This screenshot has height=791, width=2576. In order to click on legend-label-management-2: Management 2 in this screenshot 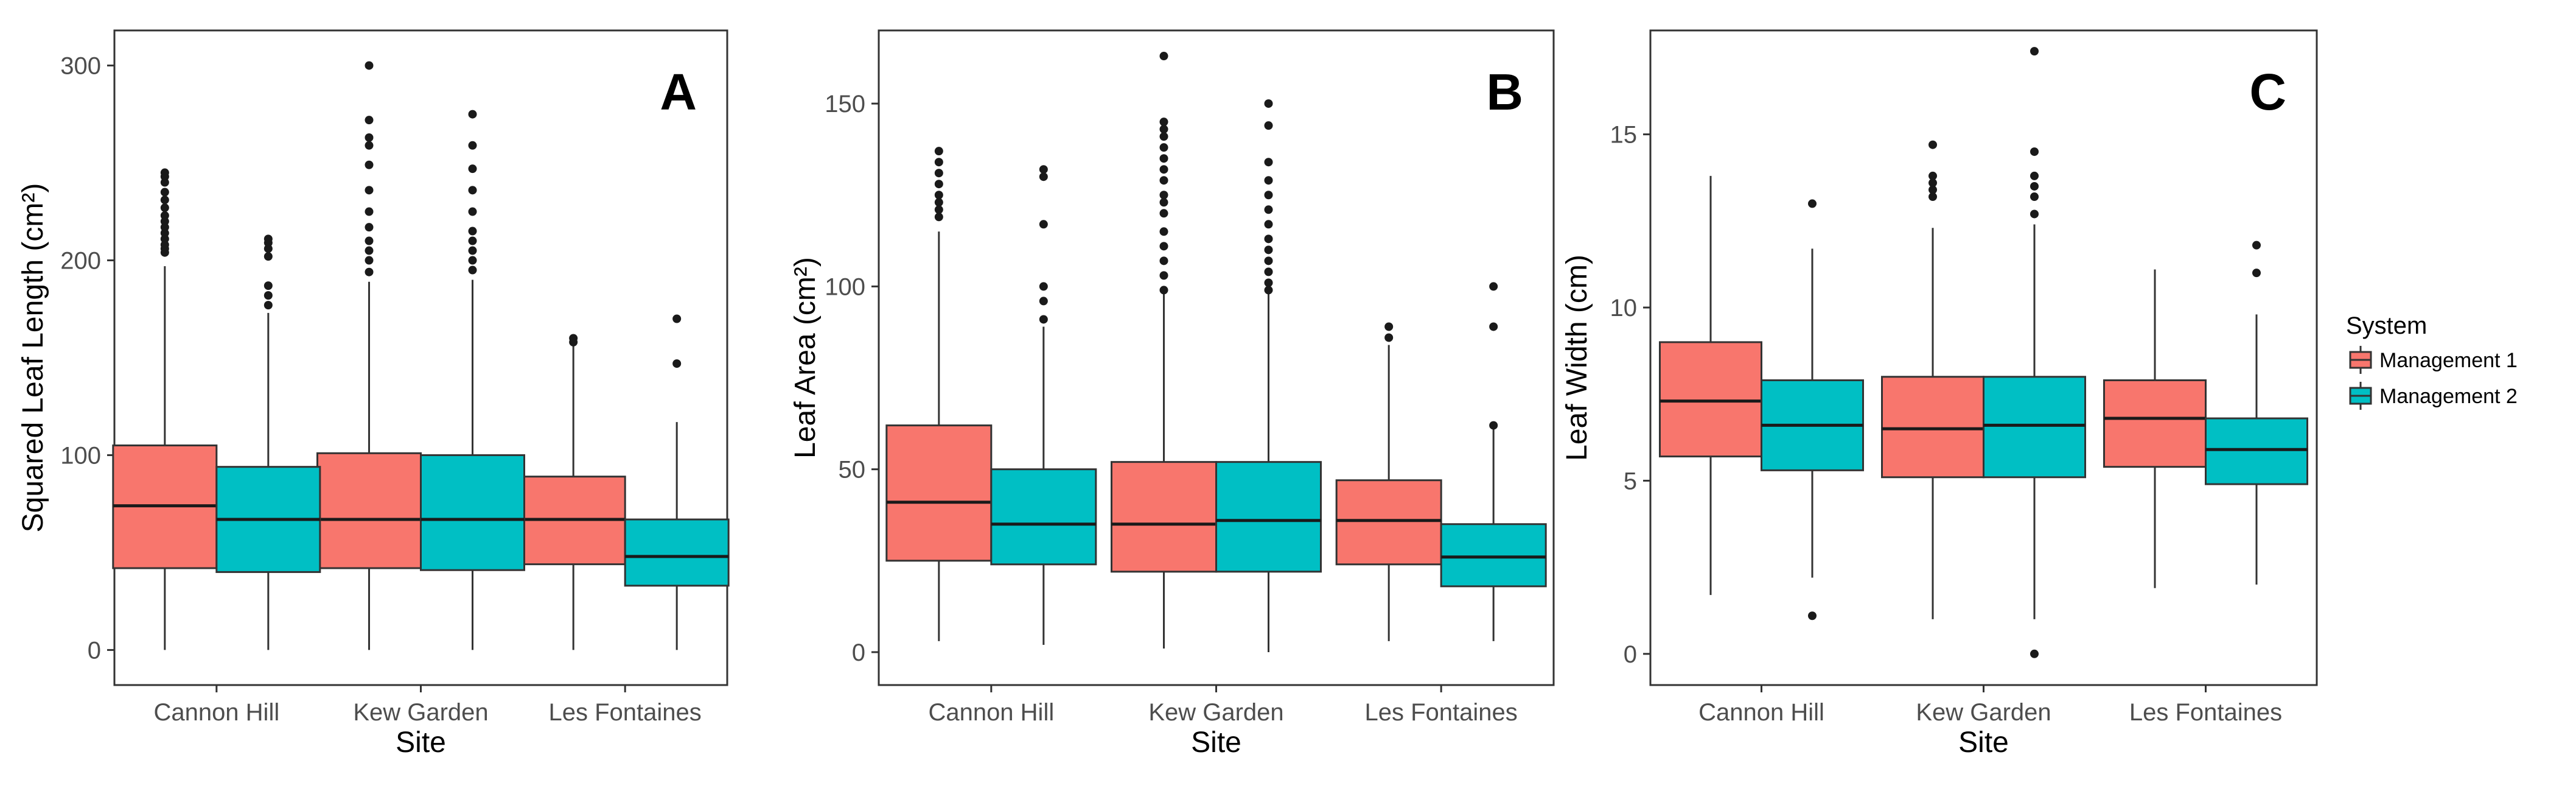, I will do `click(2448, 396)`.